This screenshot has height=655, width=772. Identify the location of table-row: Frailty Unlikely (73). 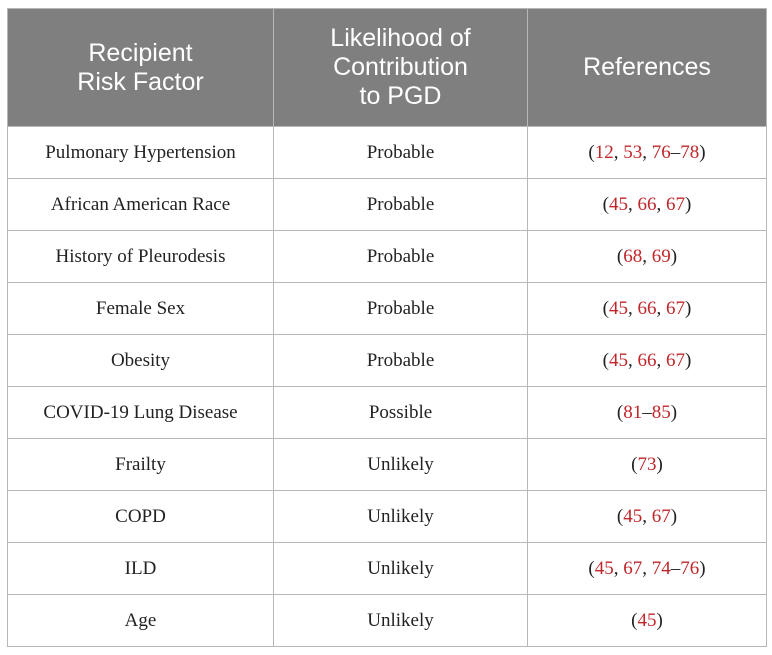
(387, 464).